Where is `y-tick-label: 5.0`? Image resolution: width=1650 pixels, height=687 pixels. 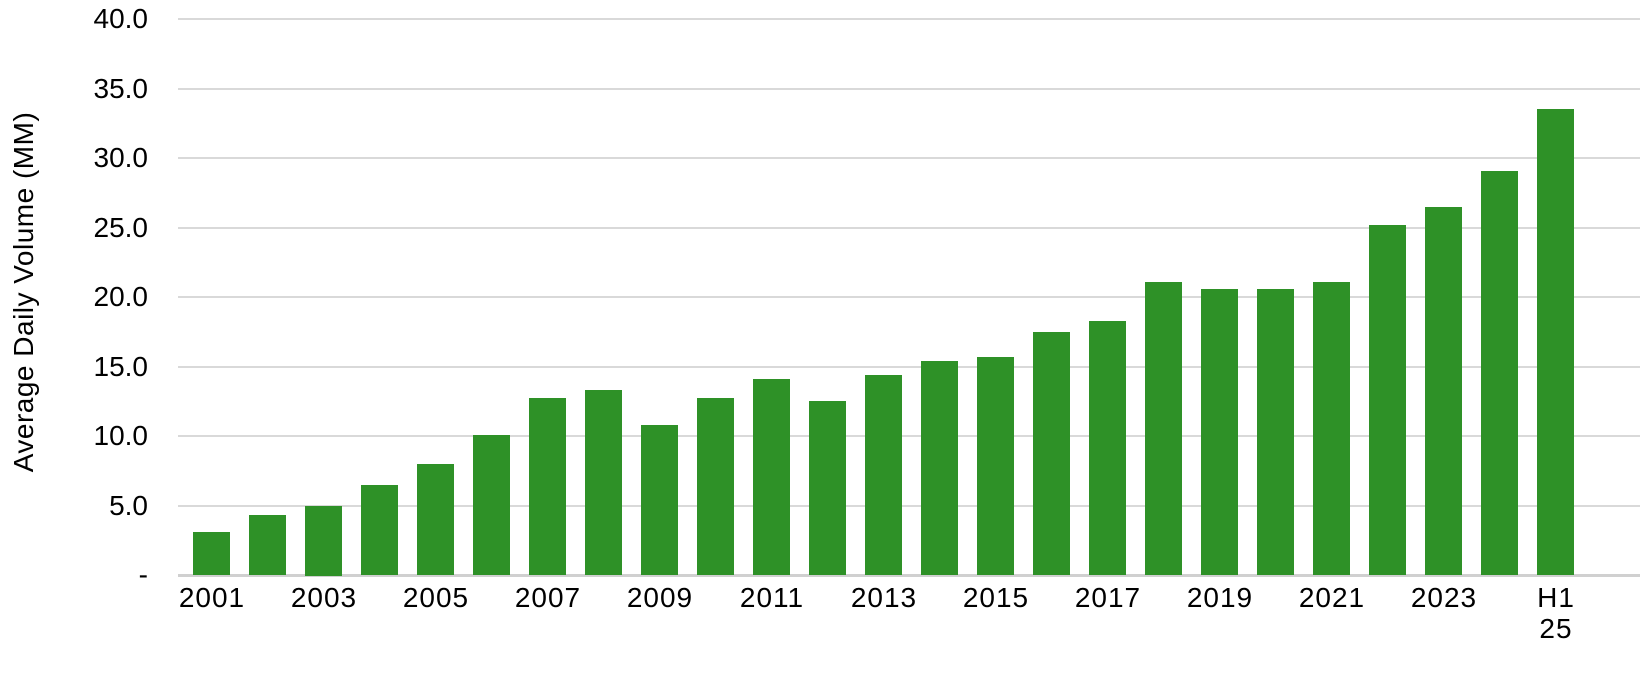
y-tick-label: 5.0 is located at coordinates (128, 505).